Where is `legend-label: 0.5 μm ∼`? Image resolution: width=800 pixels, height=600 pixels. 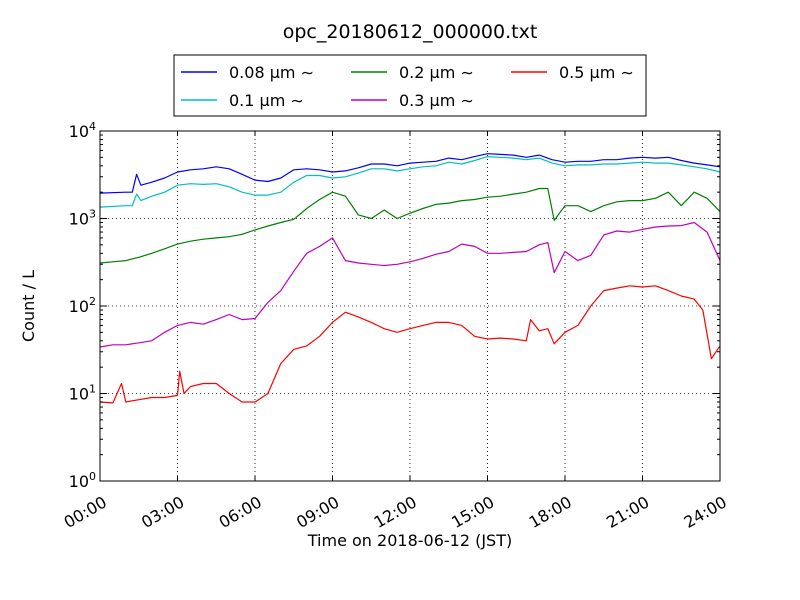
legend-label: 0.5 μm ∼ is located at coordinates (596, 72).